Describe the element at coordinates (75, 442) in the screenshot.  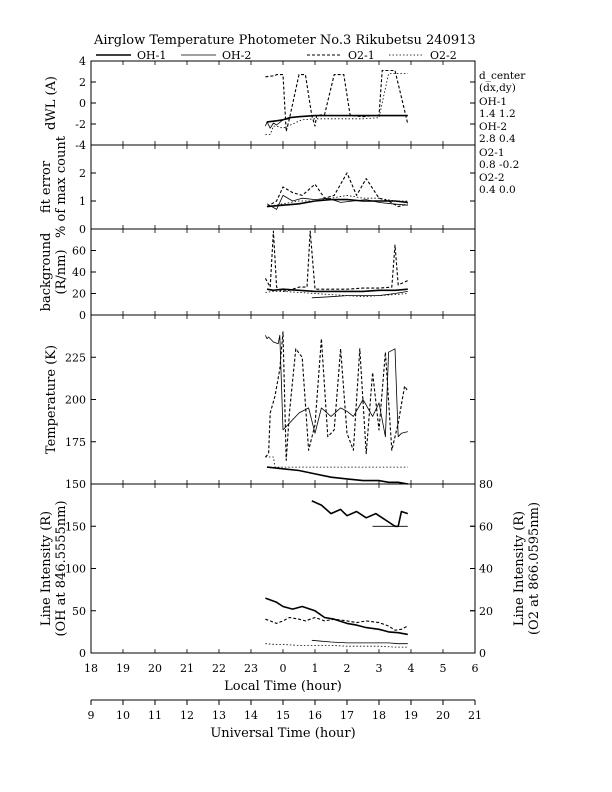
I see `y-tick-label: 175` at that location.